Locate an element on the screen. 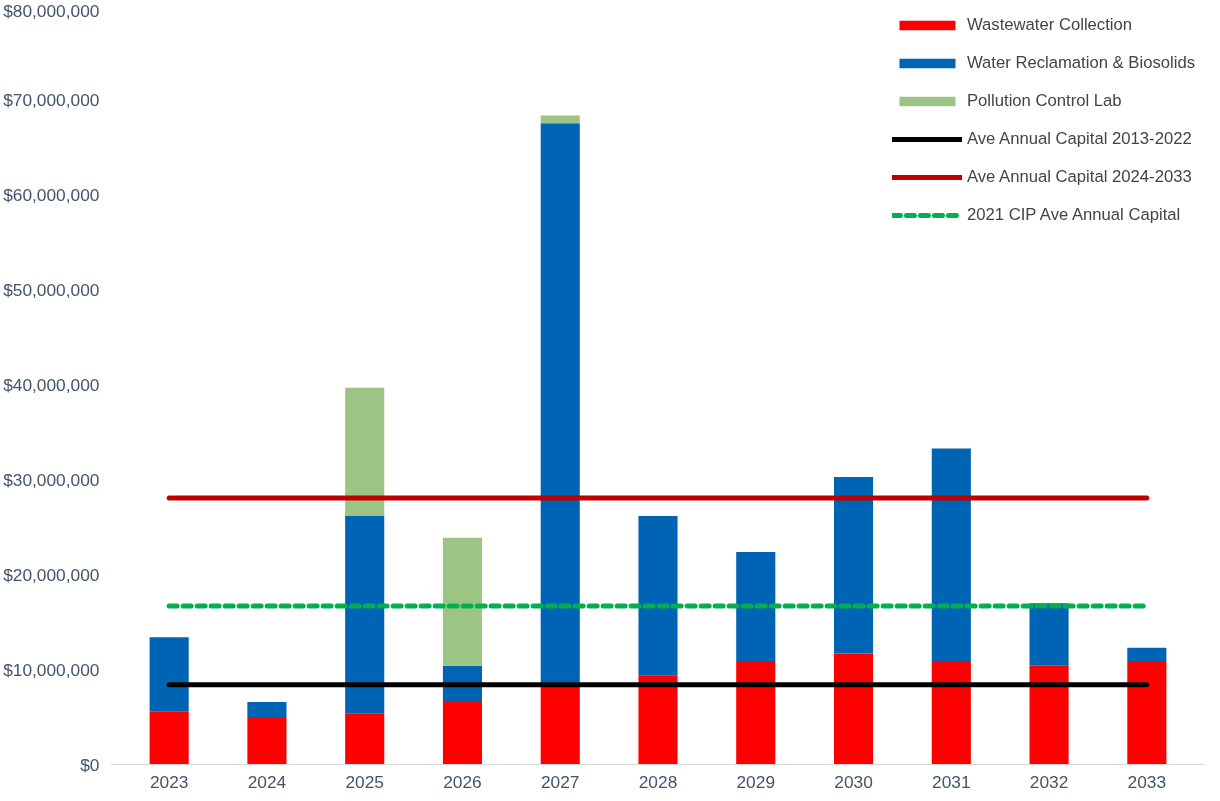 The image size is (1220, 801). legend-label: Wastewater Collection is located at coordinates (1049, 25).